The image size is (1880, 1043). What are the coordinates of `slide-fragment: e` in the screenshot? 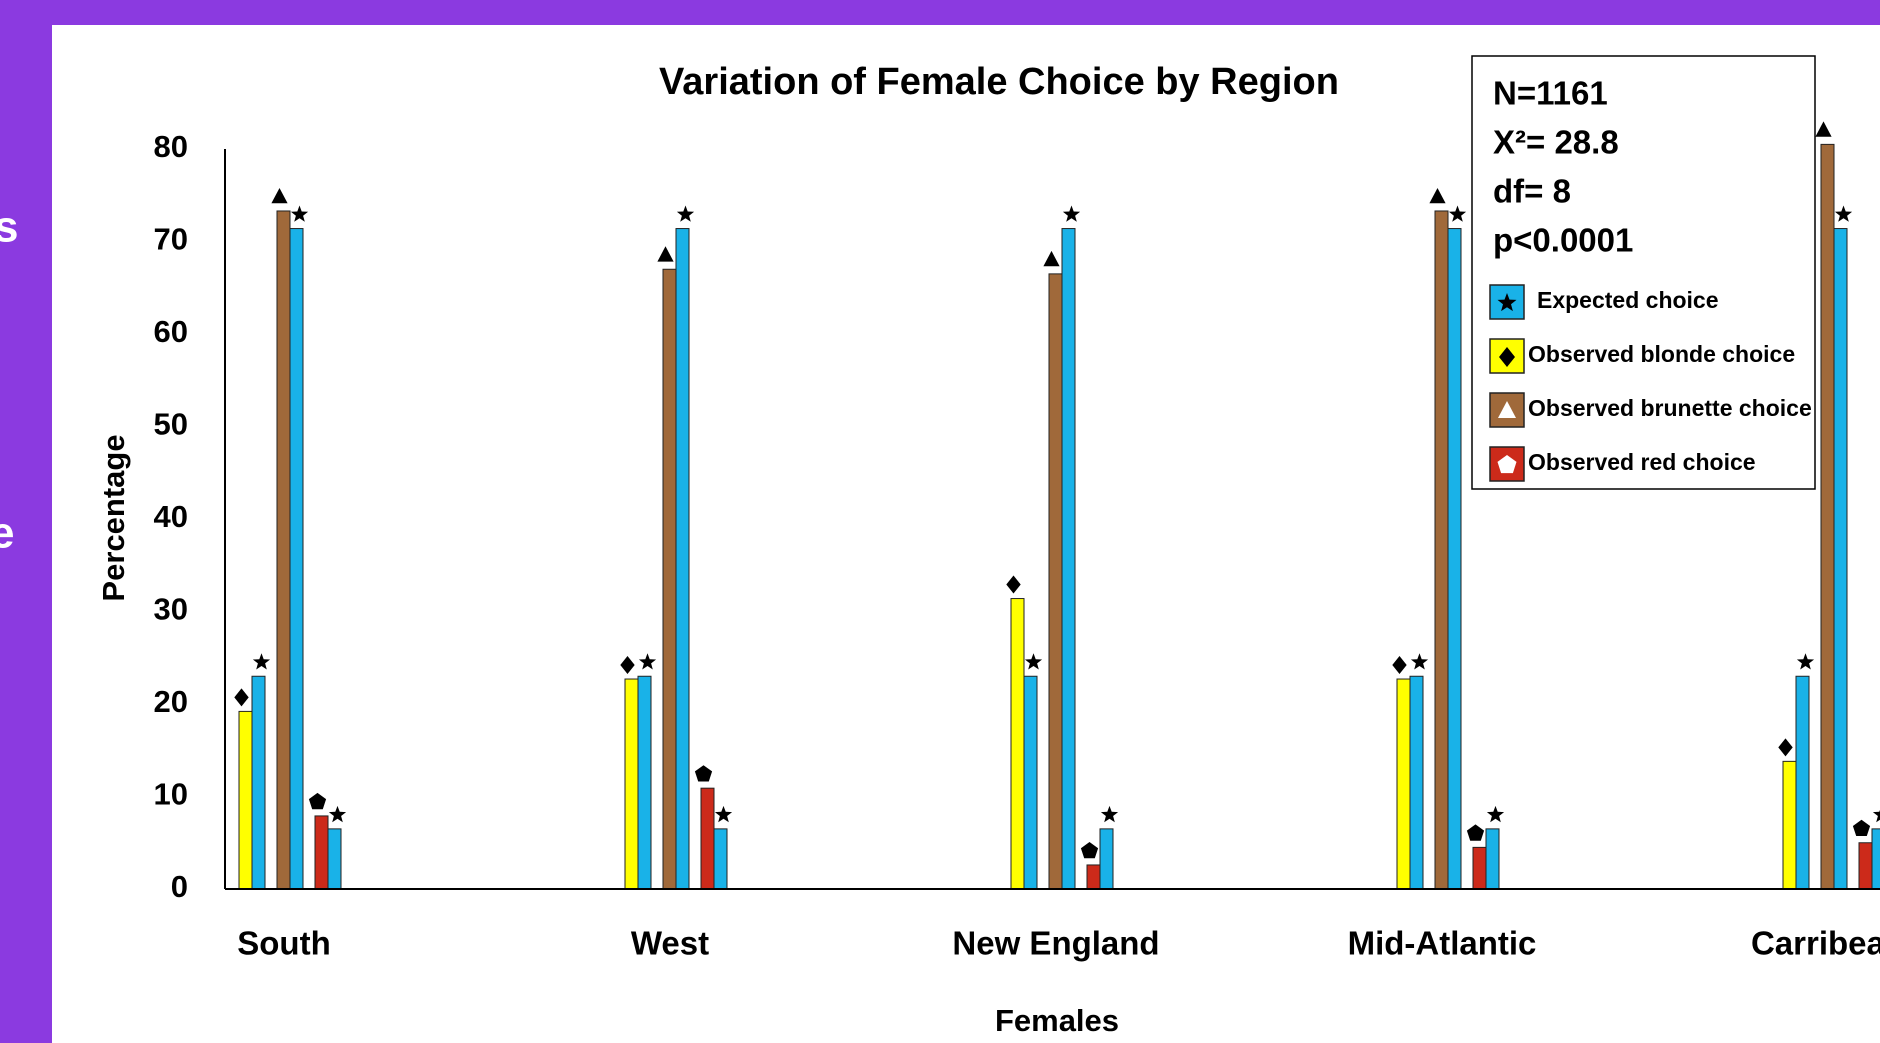 It's located at (7, 533).